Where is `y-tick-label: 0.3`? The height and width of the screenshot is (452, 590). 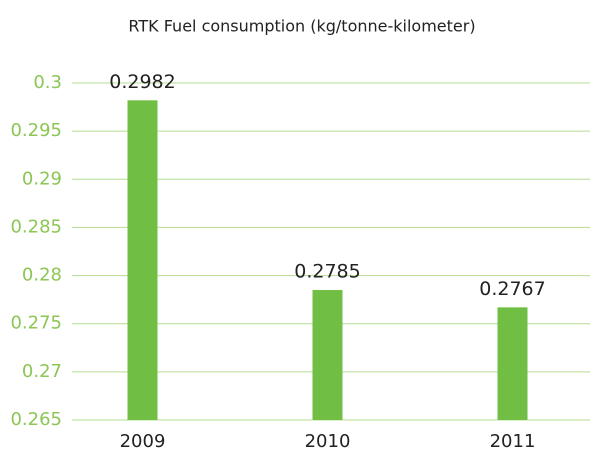 y-tick-label: 0.3 is located at coordinates (47, 82).